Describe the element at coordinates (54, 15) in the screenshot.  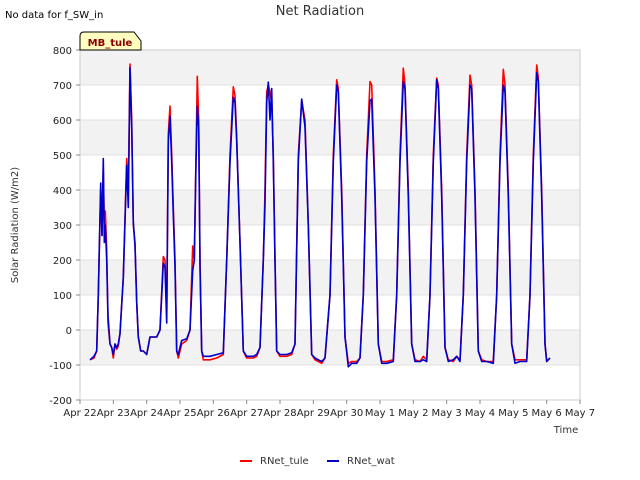
I see `no-data-note: No data for f_SW_in` at that location.